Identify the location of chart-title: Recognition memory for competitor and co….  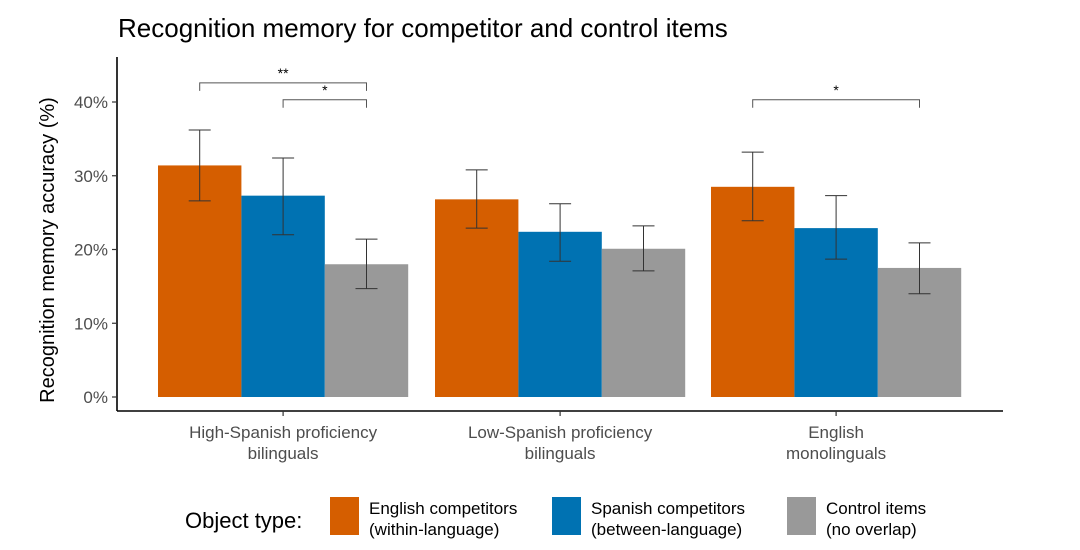
(423, 28).